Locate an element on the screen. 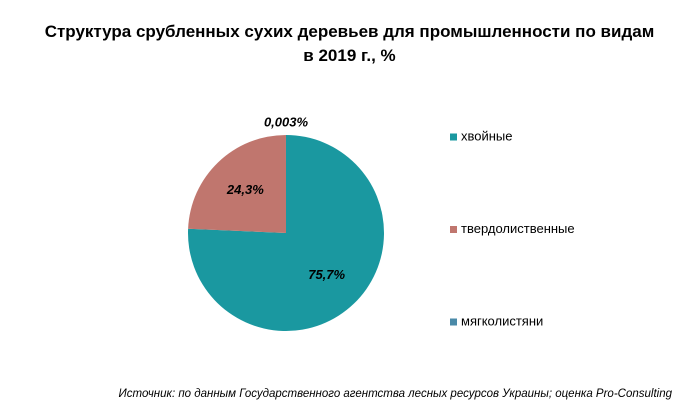 The image size is (699, 410). legend-label: хвойные is located at coordinates (487, 135).